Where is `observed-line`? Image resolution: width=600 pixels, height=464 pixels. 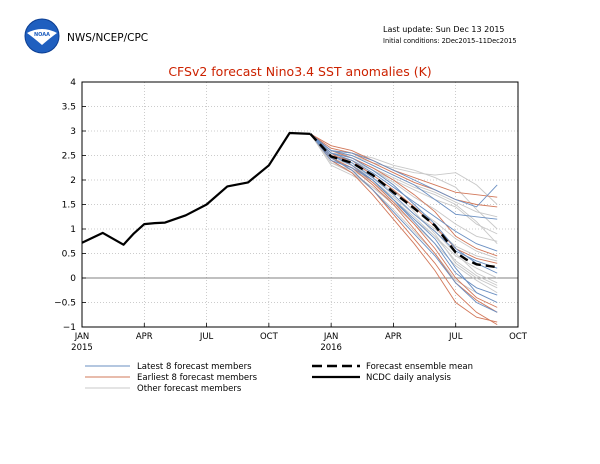 observed-line is located at coordinates (196, 188).